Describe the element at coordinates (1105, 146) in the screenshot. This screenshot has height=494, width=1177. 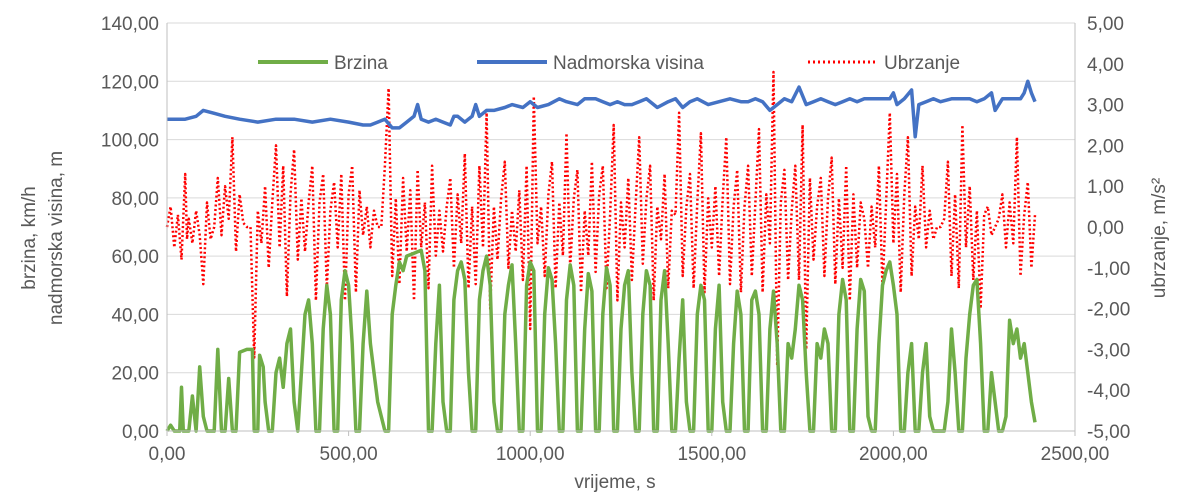
I see `y-right-tick-label: 2,00` at that location.